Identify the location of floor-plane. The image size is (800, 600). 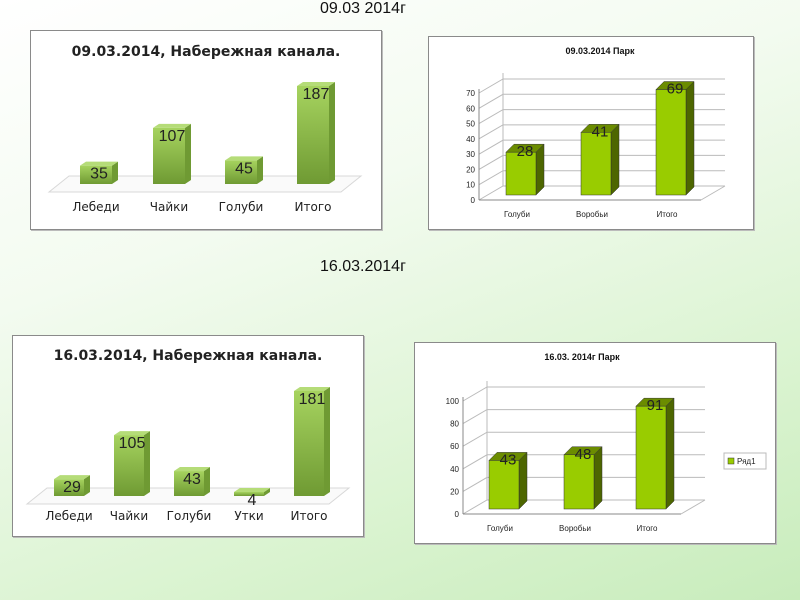
(205, 184).